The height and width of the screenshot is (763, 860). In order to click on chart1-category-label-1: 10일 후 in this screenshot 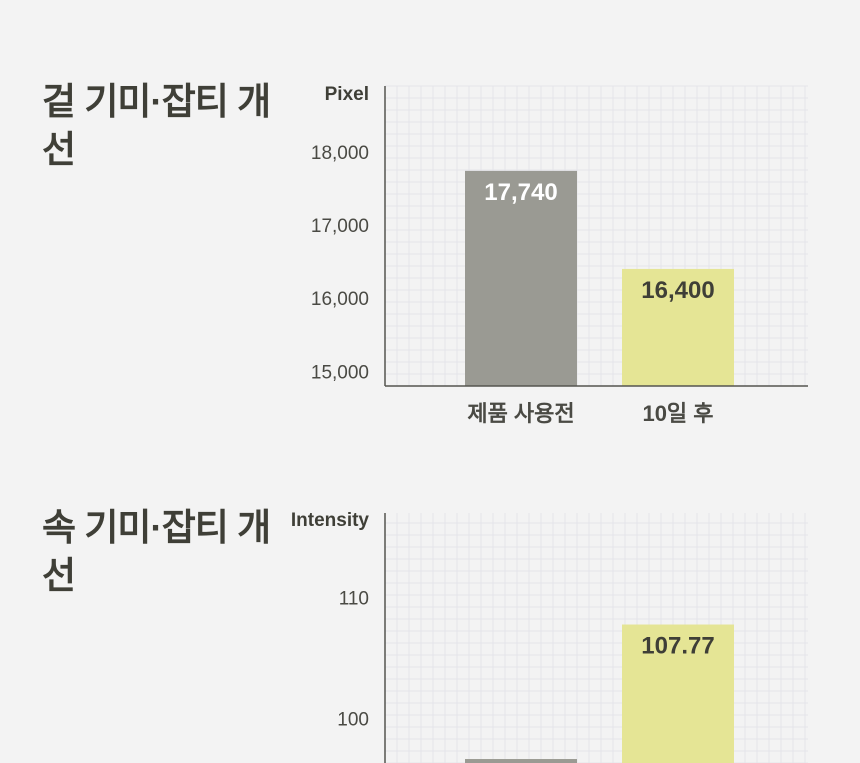, I will do `click(677, 413)`.